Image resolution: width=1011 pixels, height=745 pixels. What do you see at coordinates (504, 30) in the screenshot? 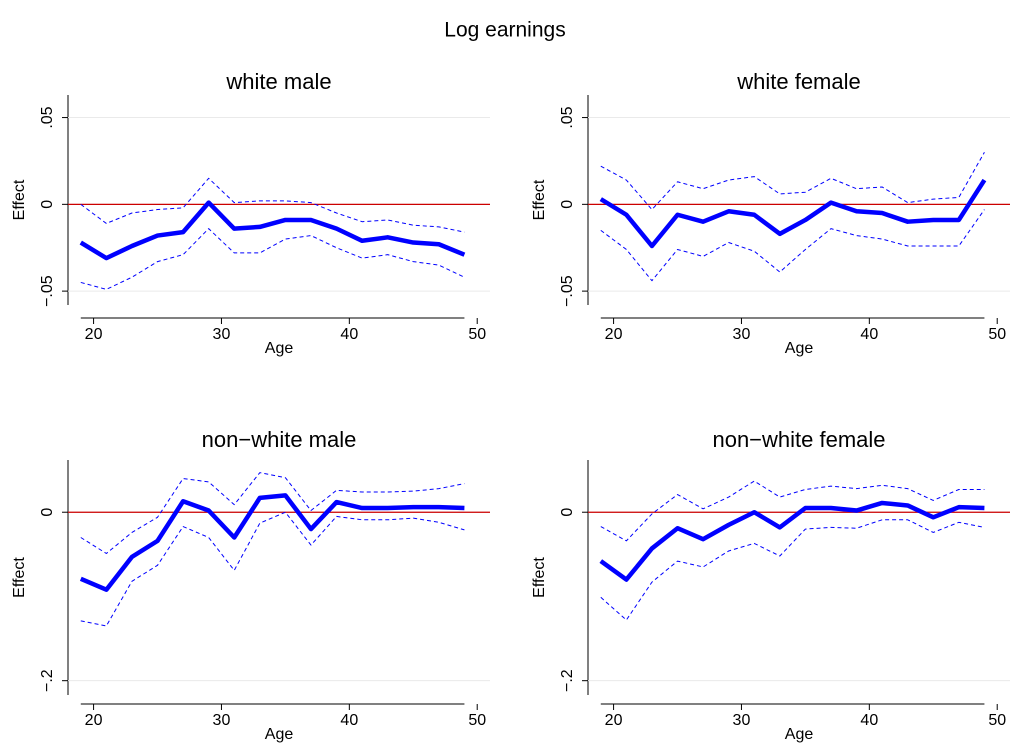
I see `figure-title: Log earnings` at bounding box center [504, 30].